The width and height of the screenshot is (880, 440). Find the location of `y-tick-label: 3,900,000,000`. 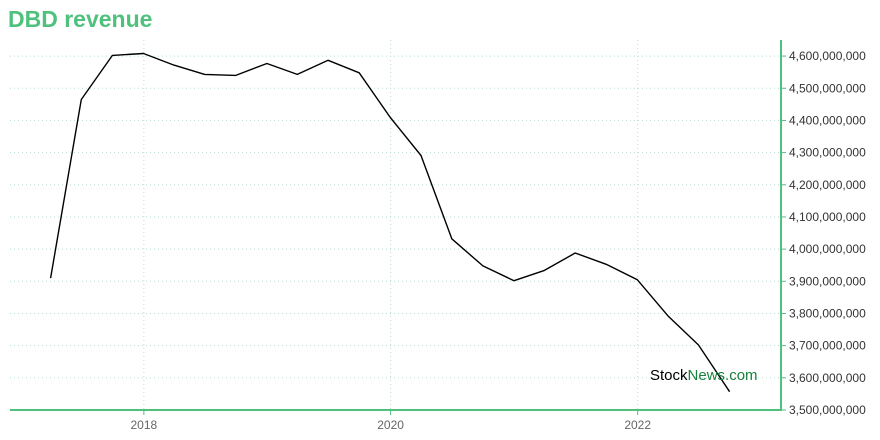

y-tick-label: 3,900,000,000 is located at coordinates (827, 281).